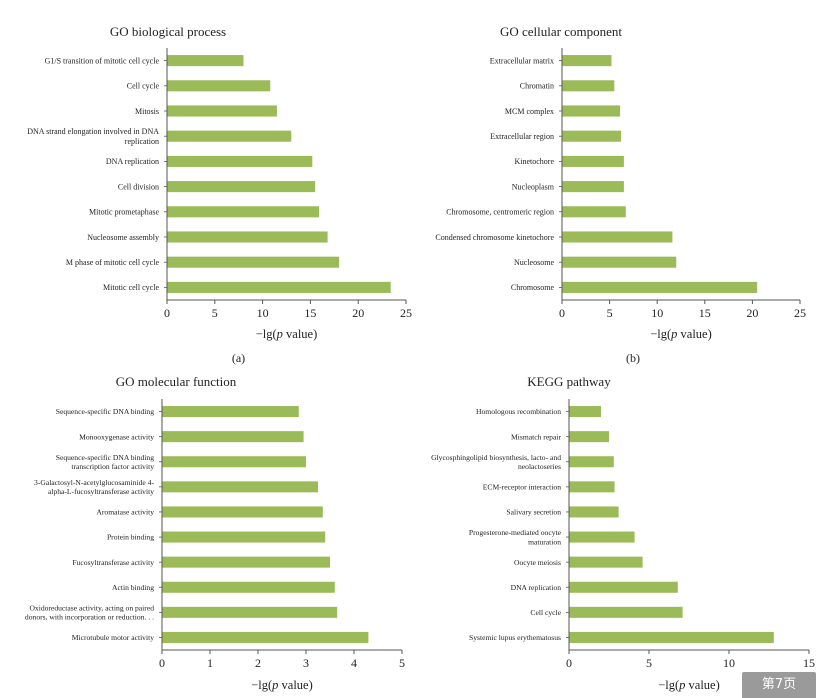 The height and width of the screenshot is (698, 824). What do you see at coordinates (116, 436) in the screenshot?
I see `category-label: Monooxygenase activity` at bounding box center [116, 436].